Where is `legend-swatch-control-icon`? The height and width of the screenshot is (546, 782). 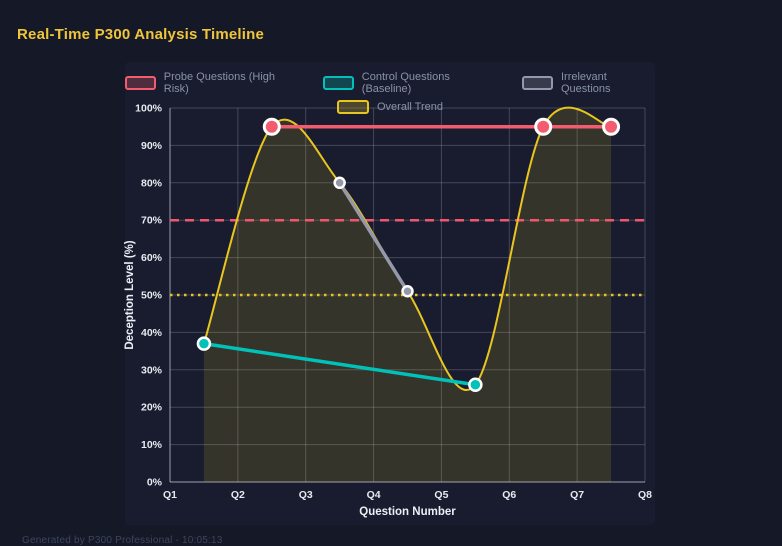 legend-swatch-control-icon is located at coordinates (338, 83).